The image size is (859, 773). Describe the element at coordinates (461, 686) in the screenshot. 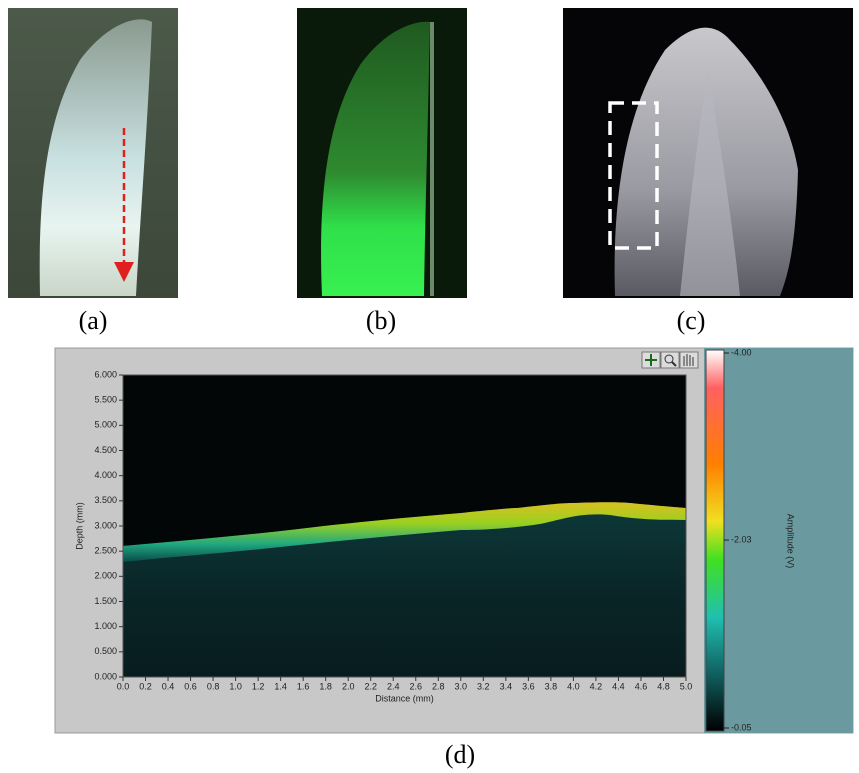

I see `x-tick-label: 3.0` at that location.